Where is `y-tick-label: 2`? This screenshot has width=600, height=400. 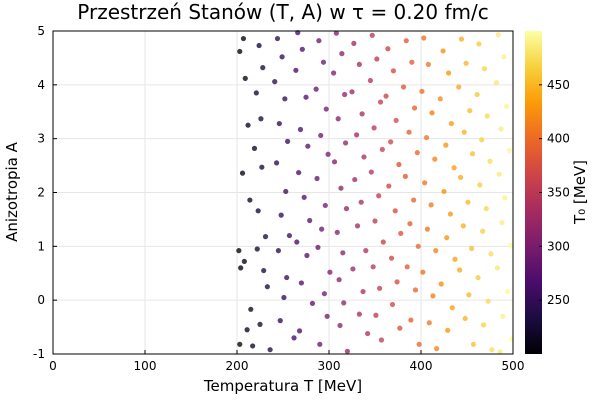
y-tick-label: 2 is located at coordinates (41, 193).